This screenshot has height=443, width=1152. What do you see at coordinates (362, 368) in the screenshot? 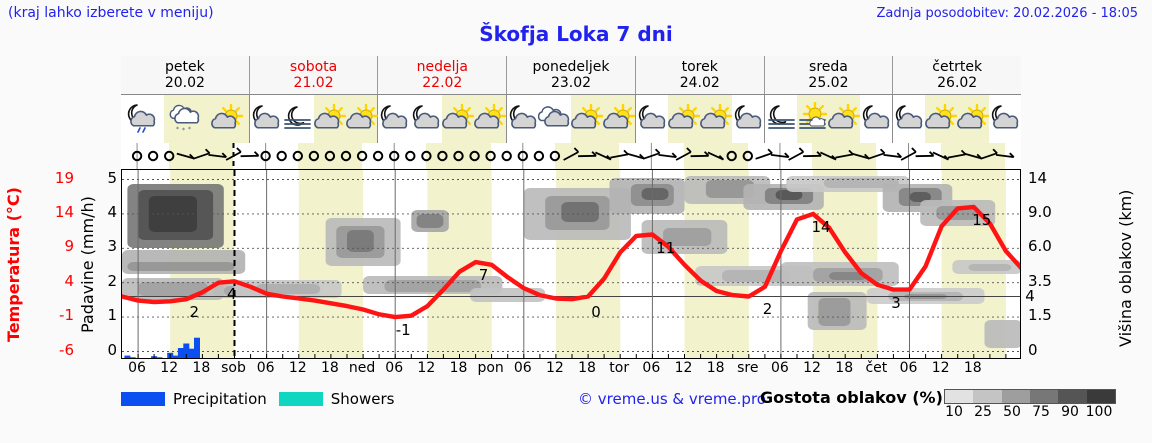
I see `x-tick-label-7: ned` at bounding box center [362, 368].